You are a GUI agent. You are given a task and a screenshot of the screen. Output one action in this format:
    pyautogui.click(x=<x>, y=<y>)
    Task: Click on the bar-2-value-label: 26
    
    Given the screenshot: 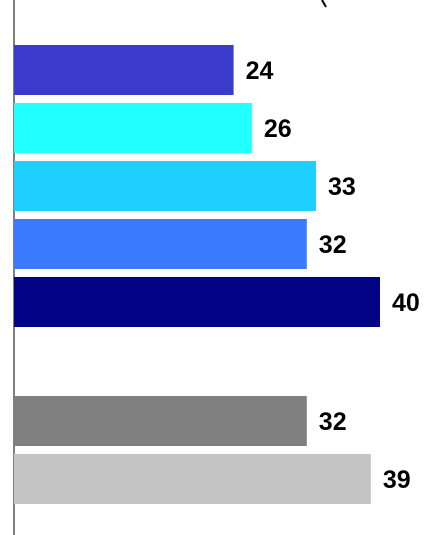 What is the action you would take?
    pyautogui.click(x=278, y=129)
    